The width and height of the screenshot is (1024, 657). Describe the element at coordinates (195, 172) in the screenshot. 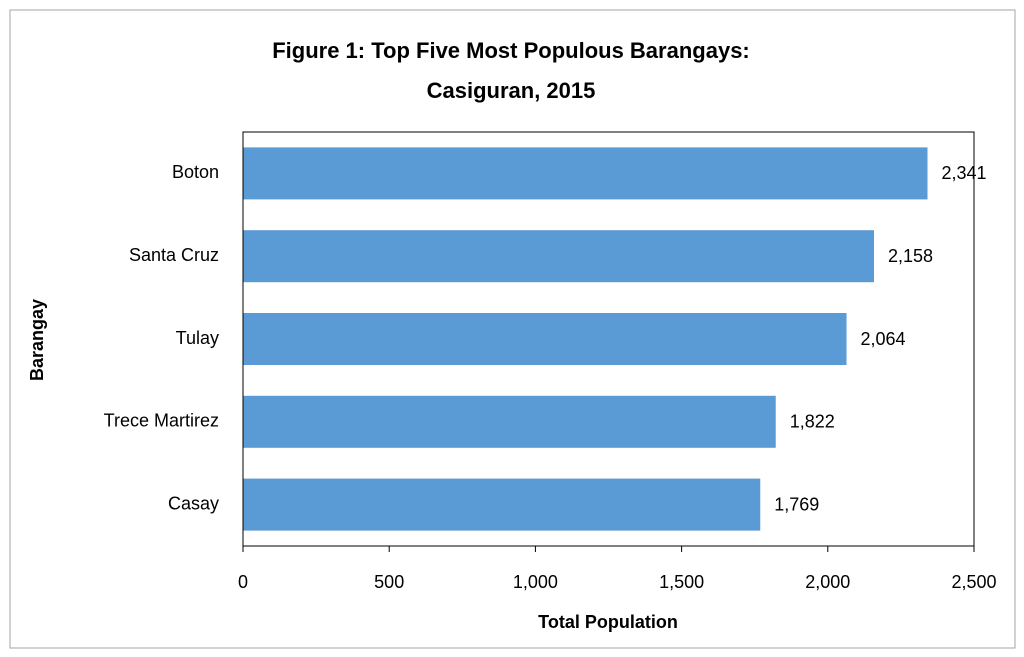

I see `y-tick-label: Boton` at that location.